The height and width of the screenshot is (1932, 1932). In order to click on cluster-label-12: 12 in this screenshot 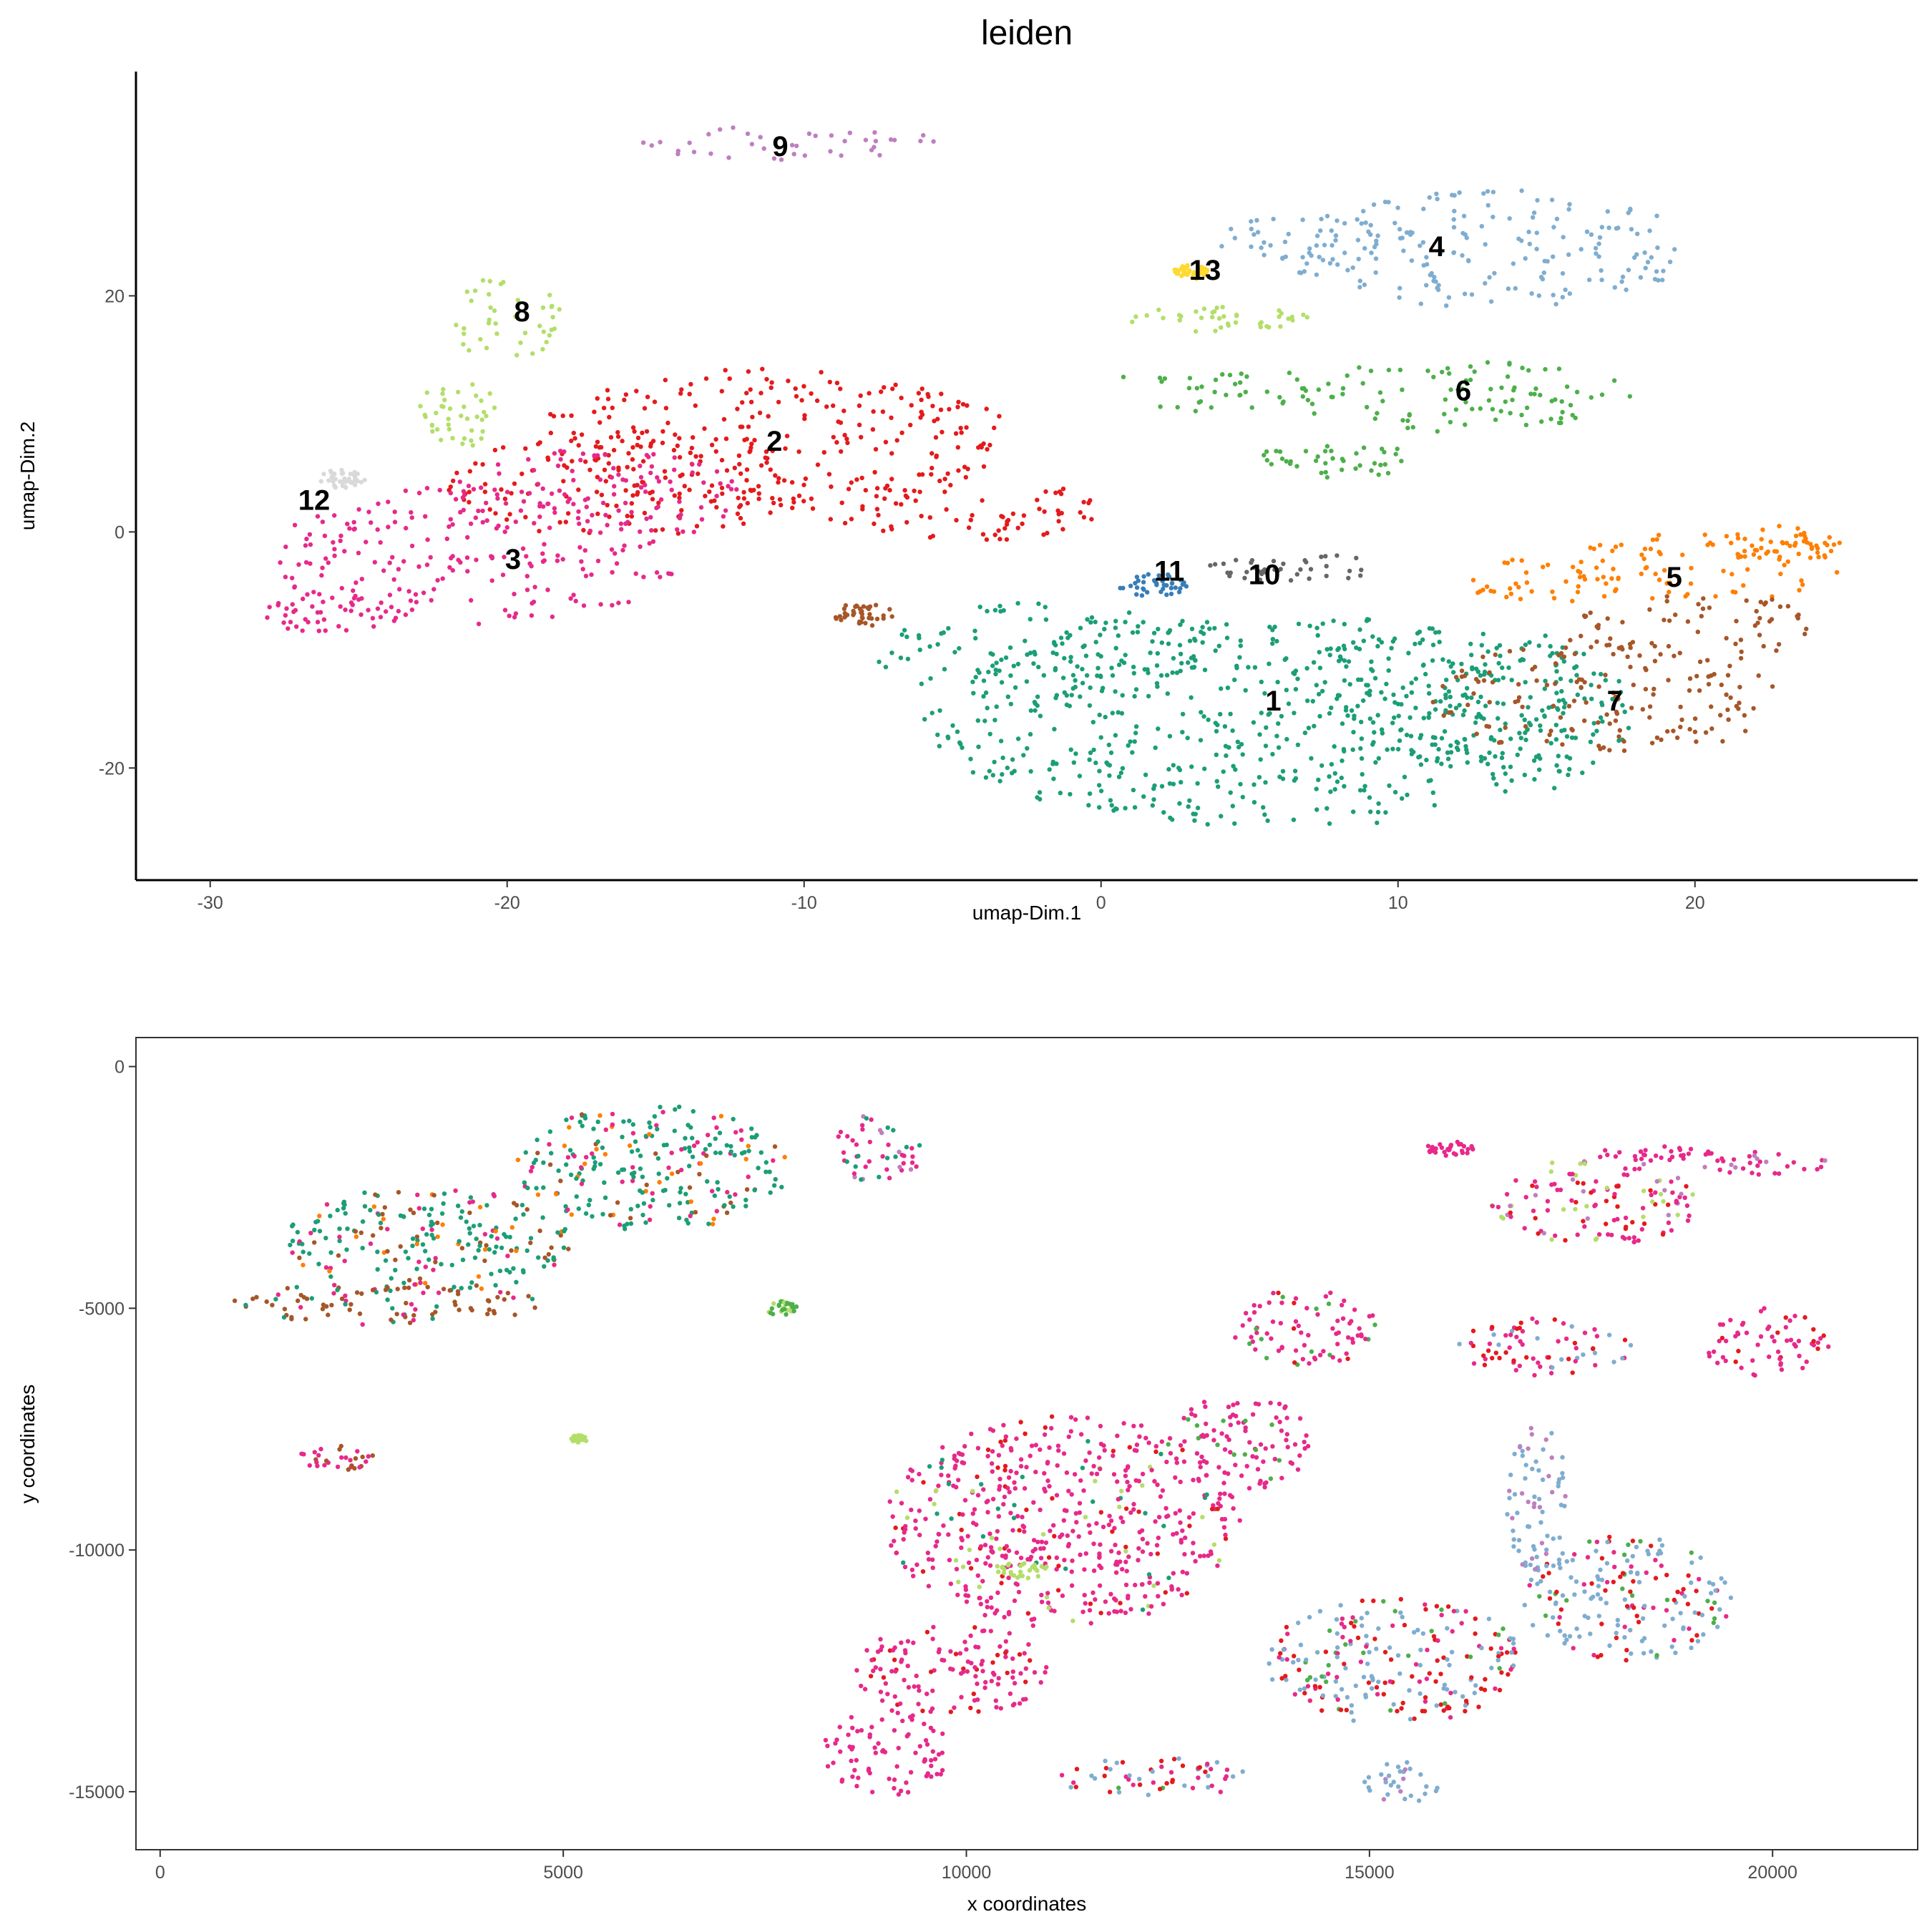, I will do `click(314, 501)`.